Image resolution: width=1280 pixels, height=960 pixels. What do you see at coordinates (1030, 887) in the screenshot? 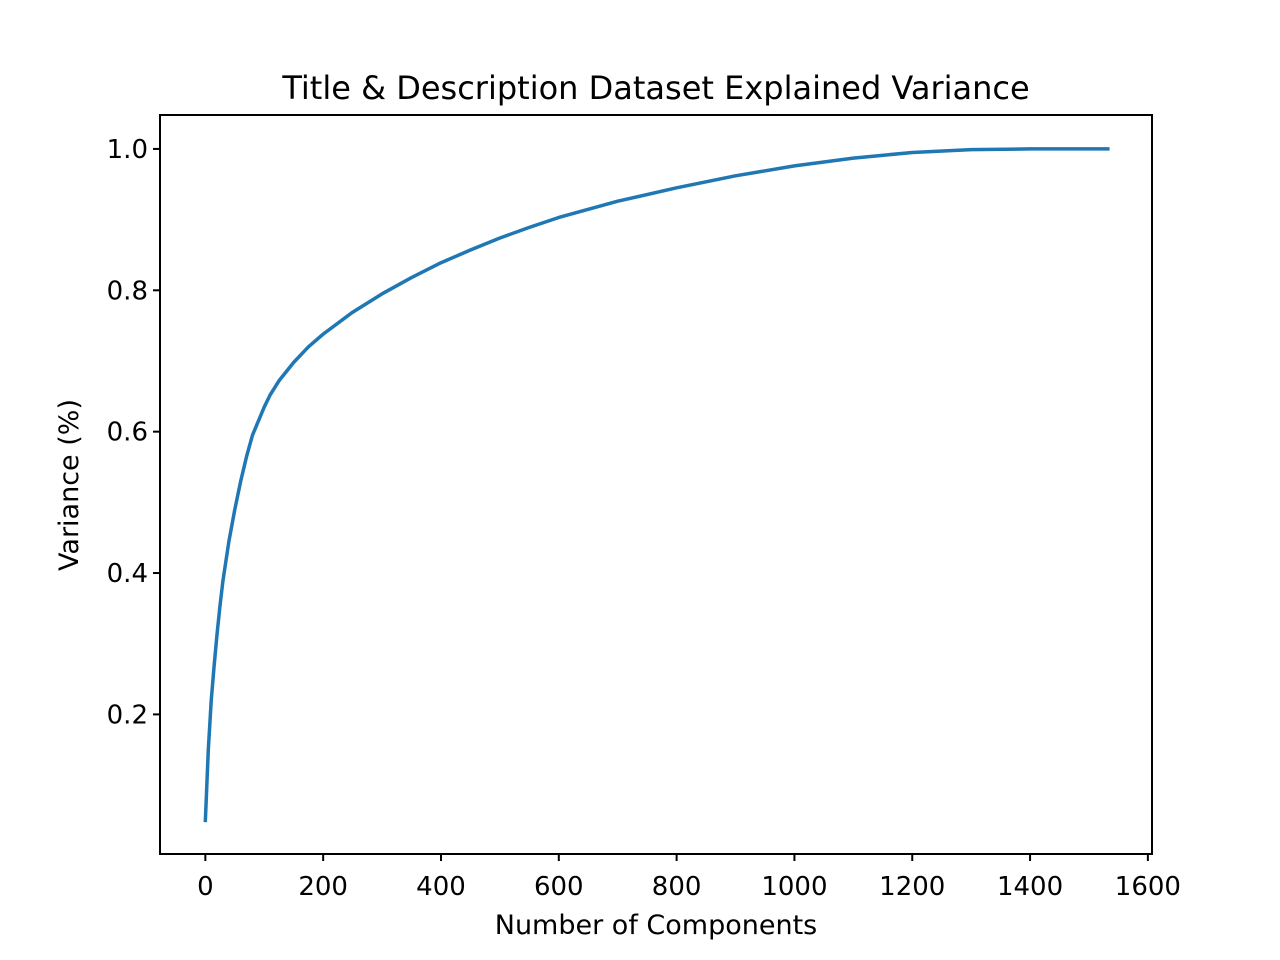
I see `x-tick-label: 1400` at bounding box center [1030, 887].